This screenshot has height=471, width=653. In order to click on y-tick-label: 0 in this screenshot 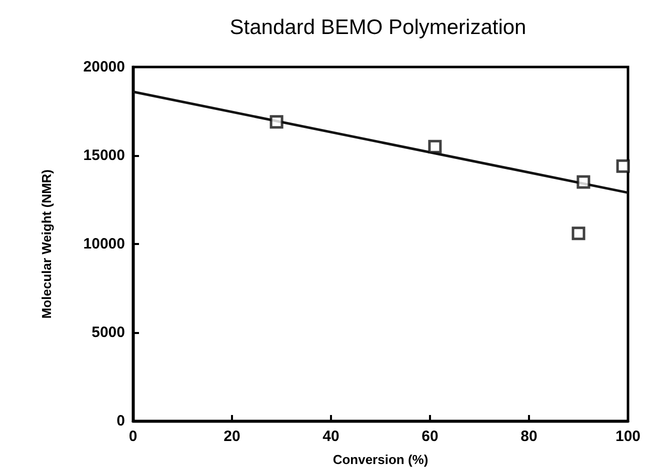, I will do `click(120, 421)`.